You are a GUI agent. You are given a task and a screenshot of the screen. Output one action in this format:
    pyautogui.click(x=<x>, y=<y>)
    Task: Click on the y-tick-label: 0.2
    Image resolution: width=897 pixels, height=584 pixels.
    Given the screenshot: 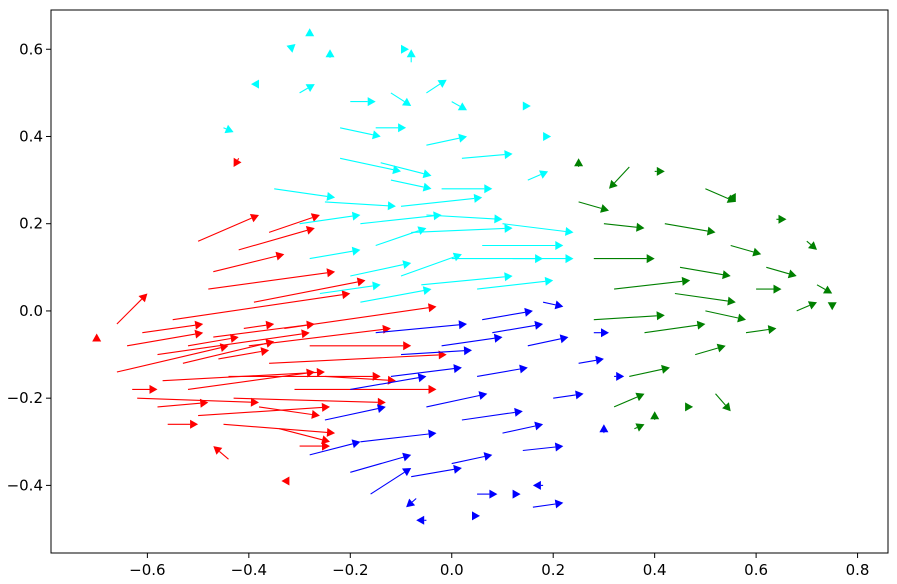 What is the action you would take?
    pyautogui.click(x=31, y=224)
    